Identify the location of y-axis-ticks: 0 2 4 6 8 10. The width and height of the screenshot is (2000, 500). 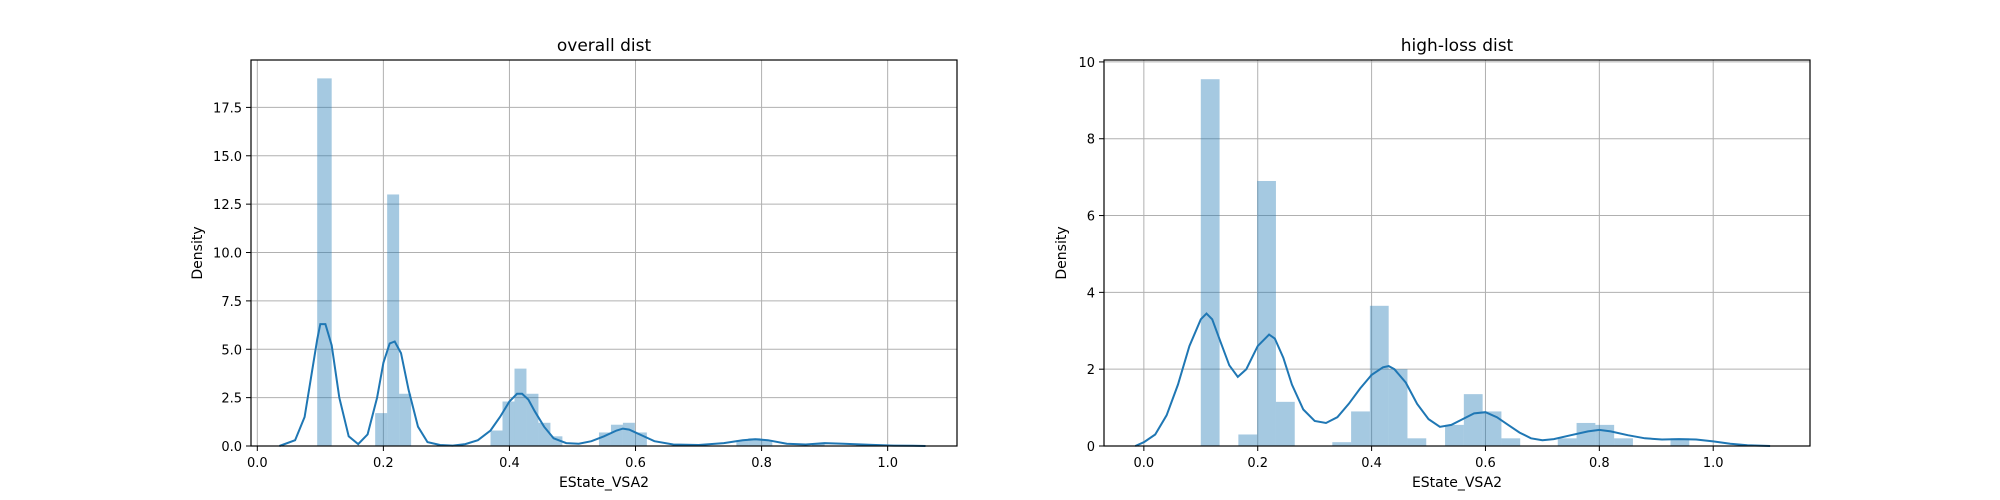
(1091, 255).